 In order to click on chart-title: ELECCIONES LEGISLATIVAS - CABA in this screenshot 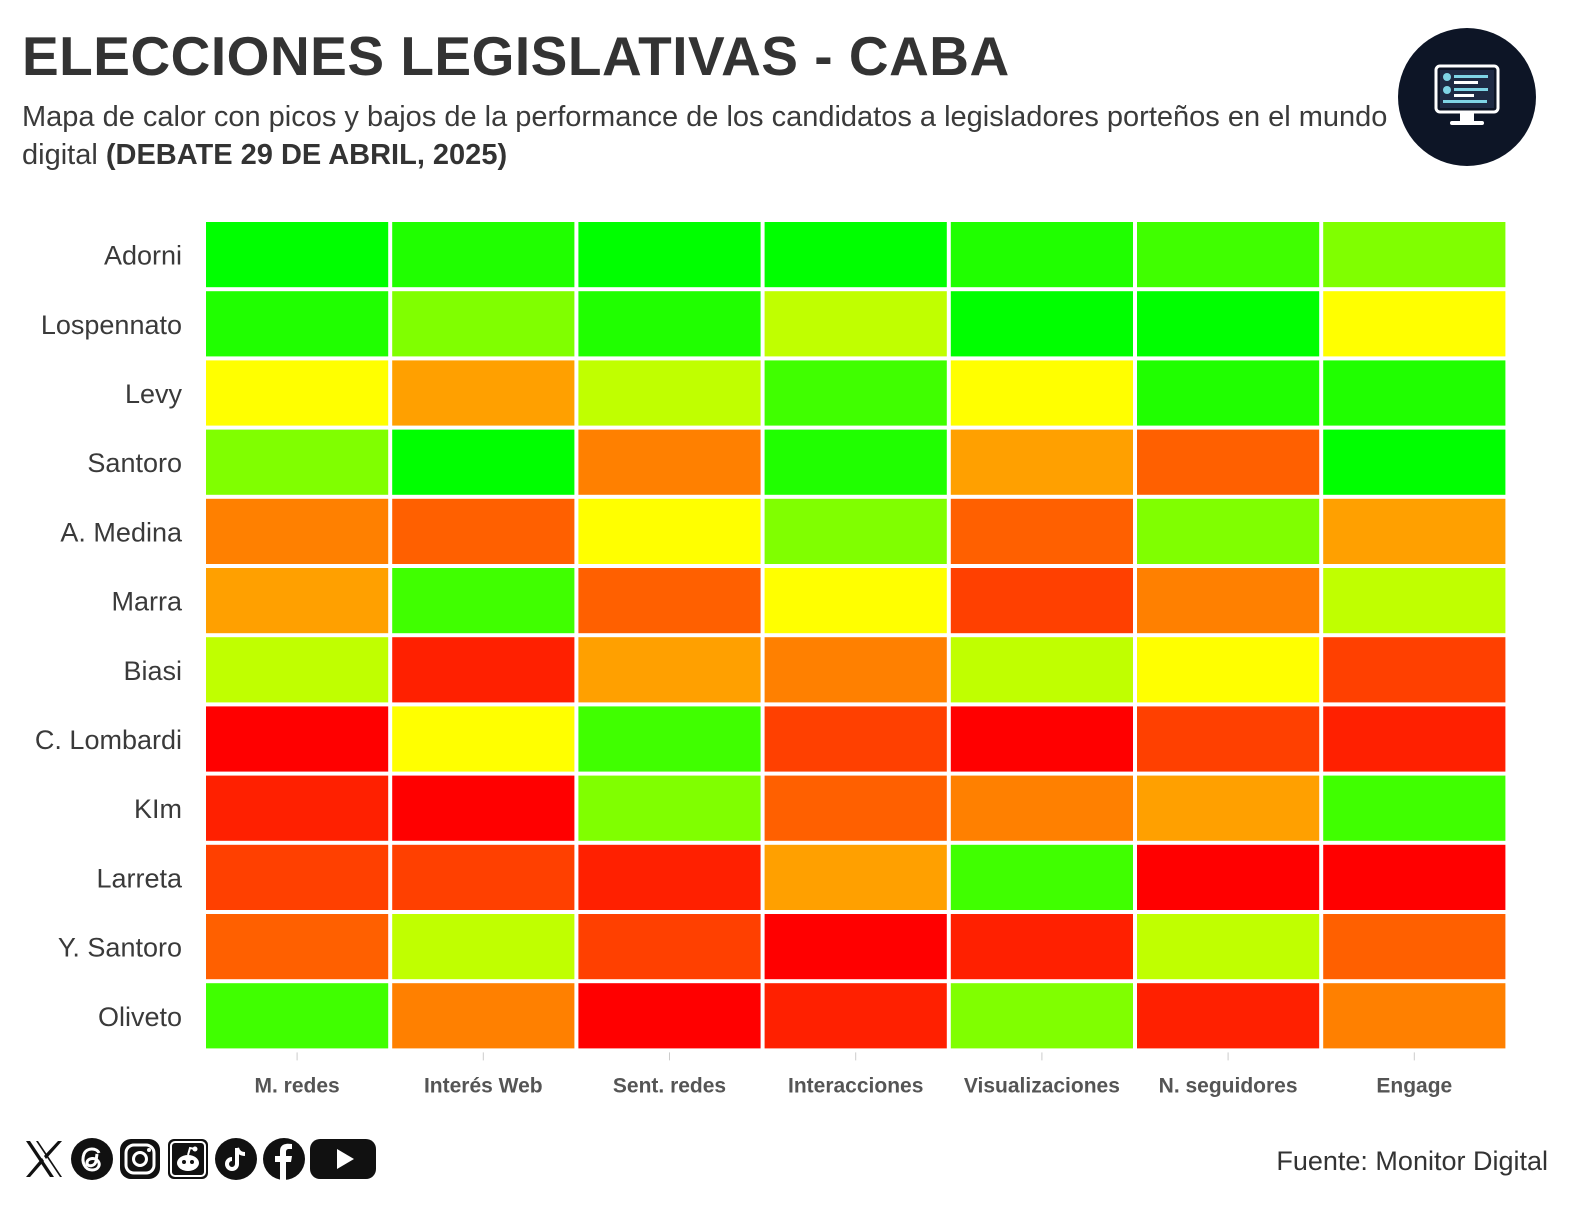, I will do `click(516, 56)`.